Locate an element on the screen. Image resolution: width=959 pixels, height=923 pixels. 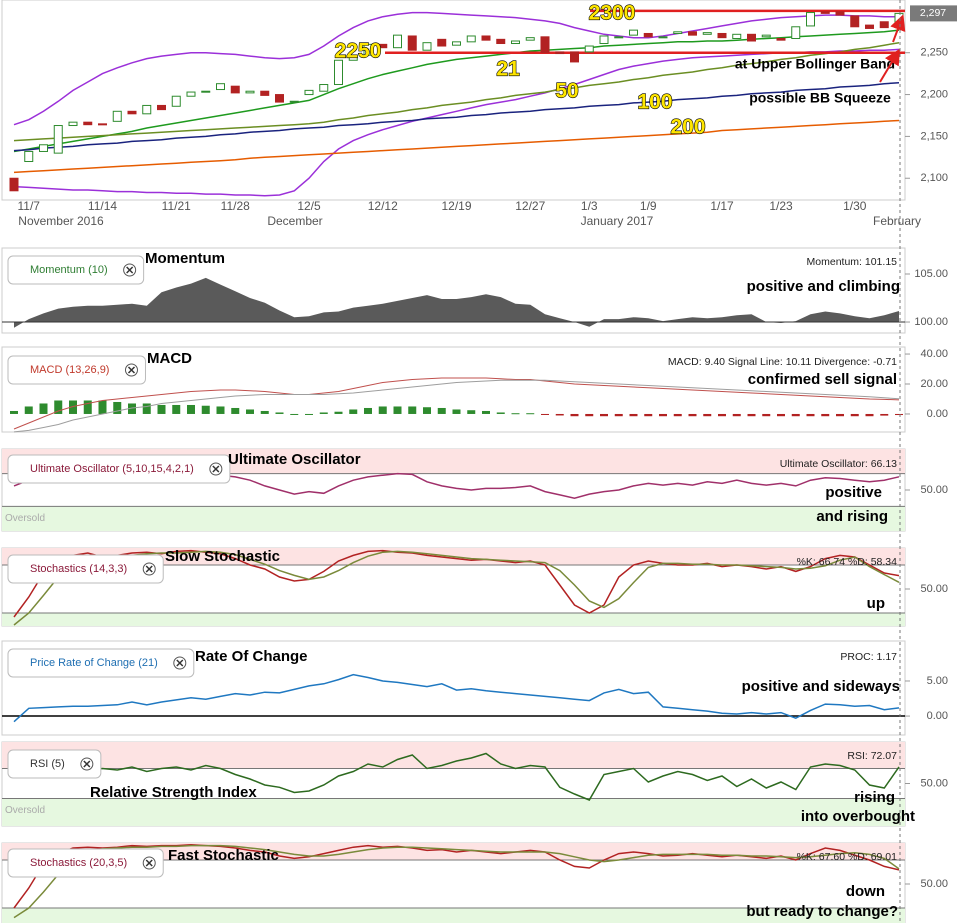
indicator-title: Rate Of Change is located at coordinates (251, 656).